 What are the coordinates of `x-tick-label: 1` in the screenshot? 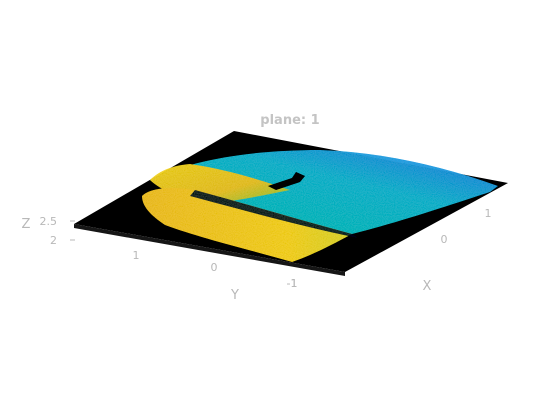 It's located at (488, 213).